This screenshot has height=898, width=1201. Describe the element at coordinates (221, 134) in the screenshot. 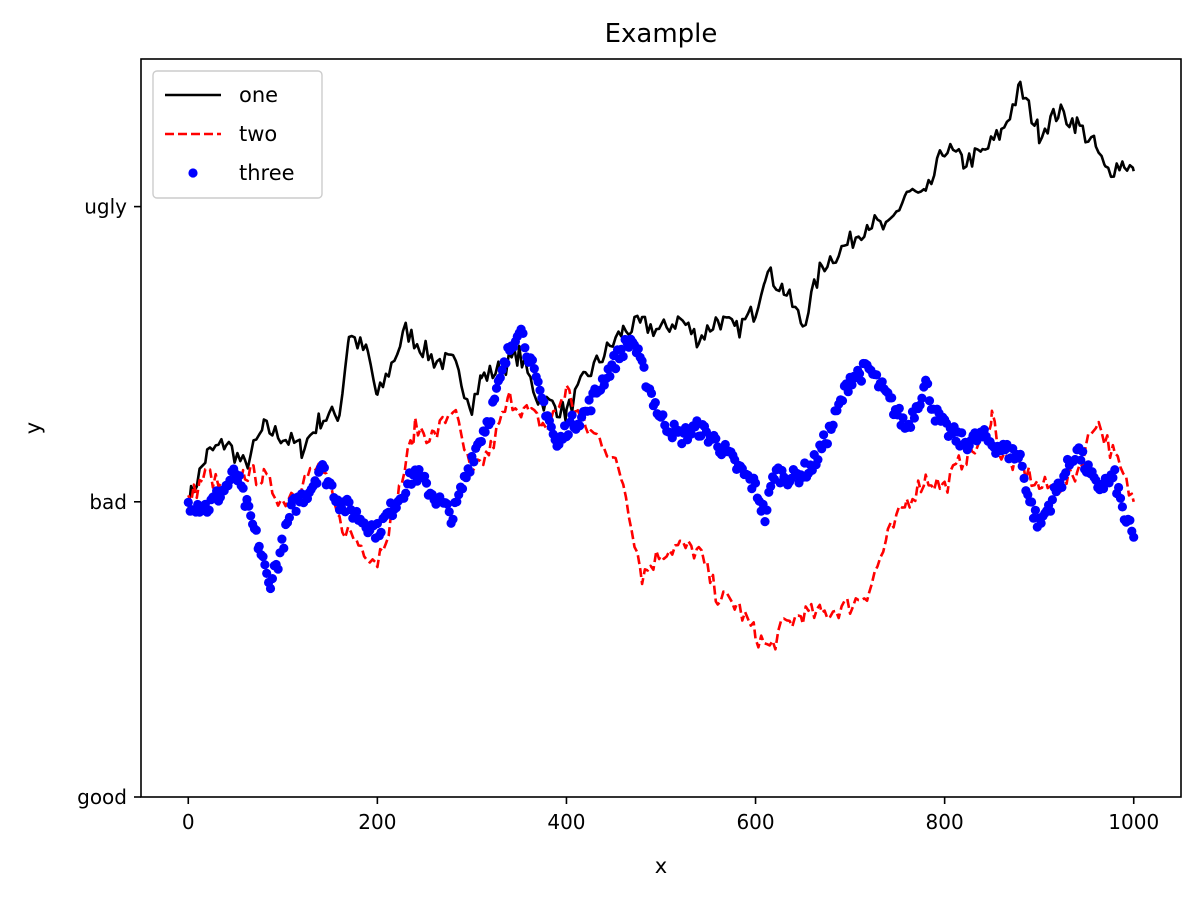

I see `legend-item-two: two` at that location.